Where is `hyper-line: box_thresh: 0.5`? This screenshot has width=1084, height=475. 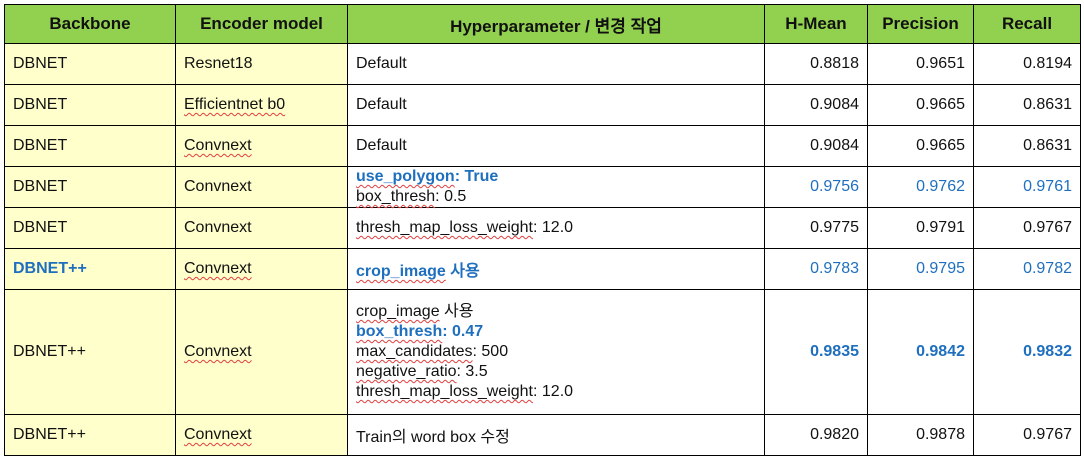
hyper-line: box_thresh: 0.5 is located at coordinates (556, 197).